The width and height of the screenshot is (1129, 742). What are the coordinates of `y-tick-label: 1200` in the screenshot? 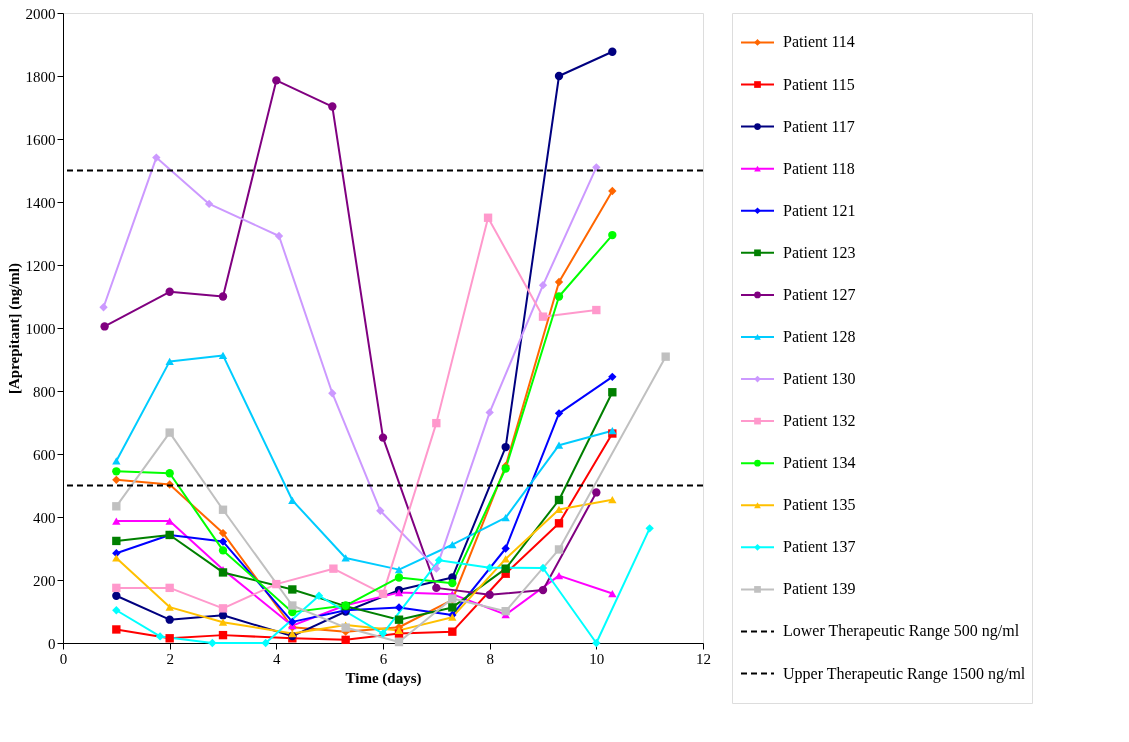 It's located at (40, 265).